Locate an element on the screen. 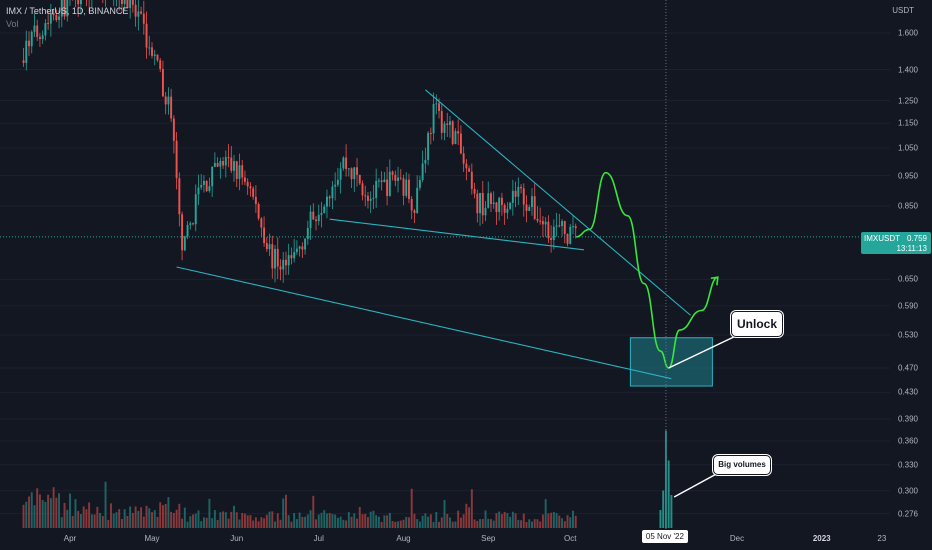 The image size is (932, 550). unlock-label: Unlock is located at coordinates (757, 324).